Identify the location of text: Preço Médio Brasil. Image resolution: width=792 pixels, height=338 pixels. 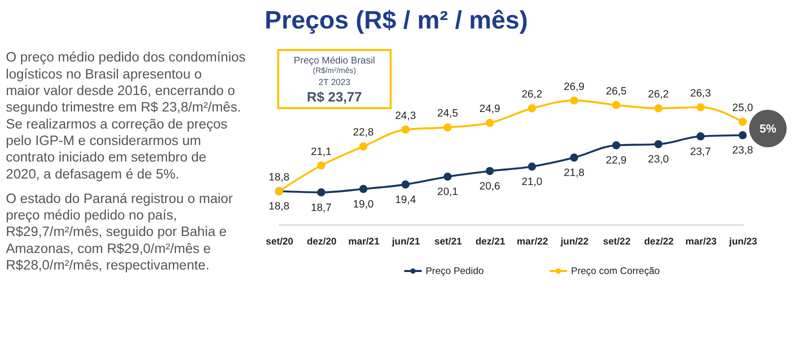
(335, 61).